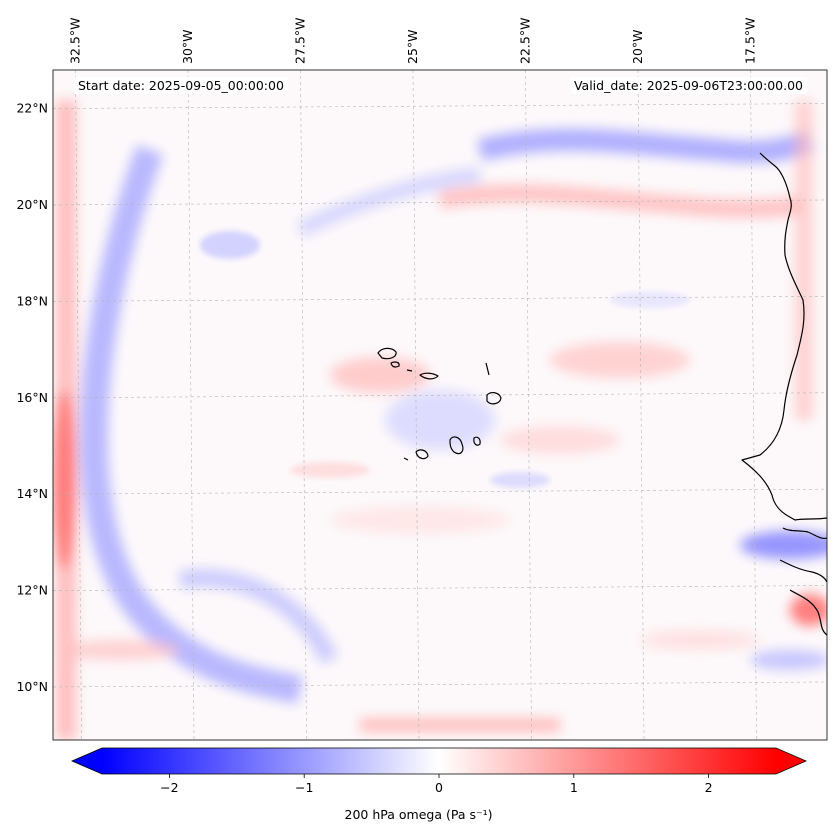 Image resolution: width=837 pixels, height=839 pixels. I want to click on latitude-label: 16°N, so click(32, 397).